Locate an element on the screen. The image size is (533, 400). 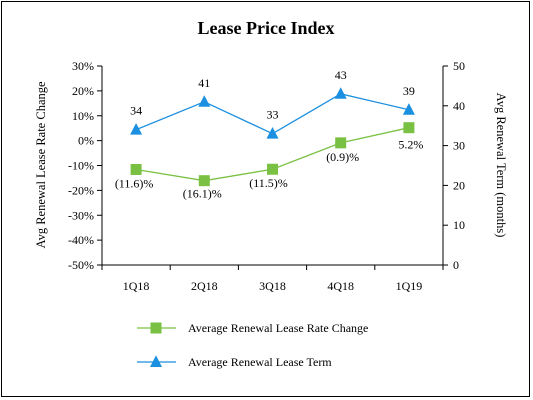
x-tick-label: 1Q18 is located at coordinates (136, 286).